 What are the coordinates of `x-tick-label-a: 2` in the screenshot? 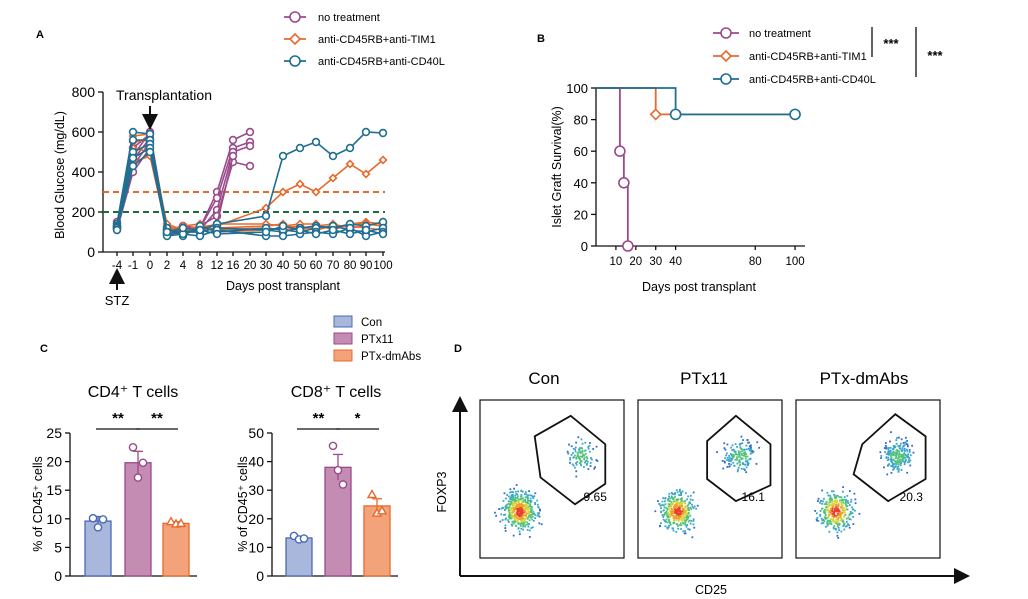 It's located at (167, 266).